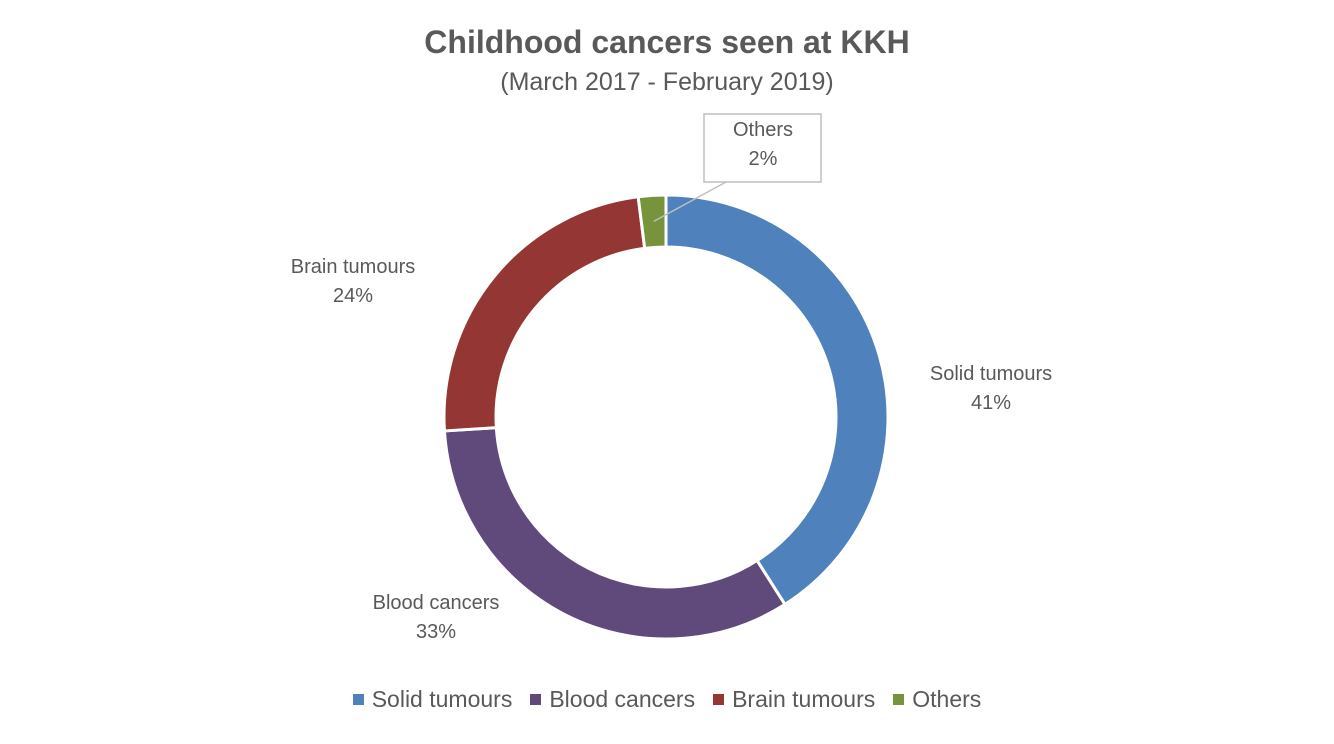 The image size is (1334, 744). I want to click on legend-label-blood-cancers: Blood cancers, so click(622, 699).